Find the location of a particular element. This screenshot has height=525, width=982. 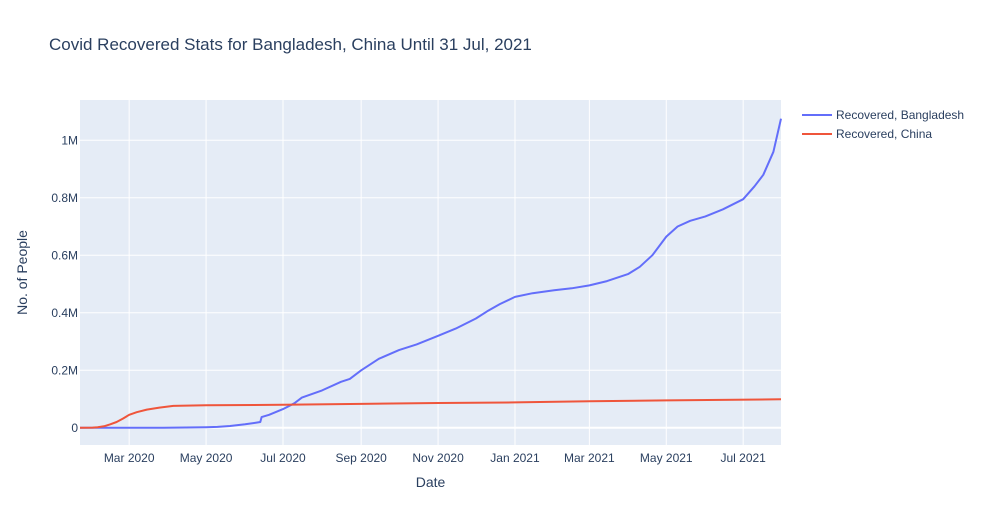

x-tick-label: Jan 2021 is located at coordinates (515, 458).